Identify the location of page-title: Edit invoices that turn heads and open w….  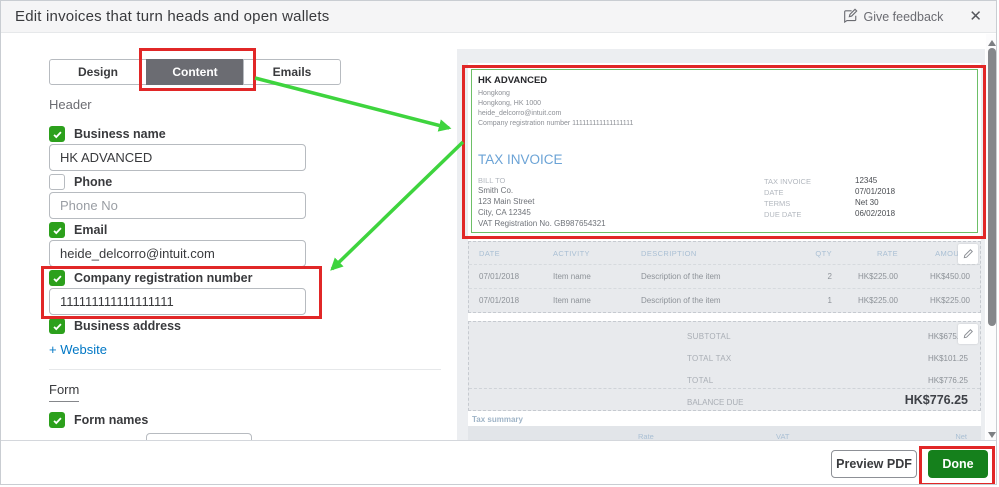
(172, 16).